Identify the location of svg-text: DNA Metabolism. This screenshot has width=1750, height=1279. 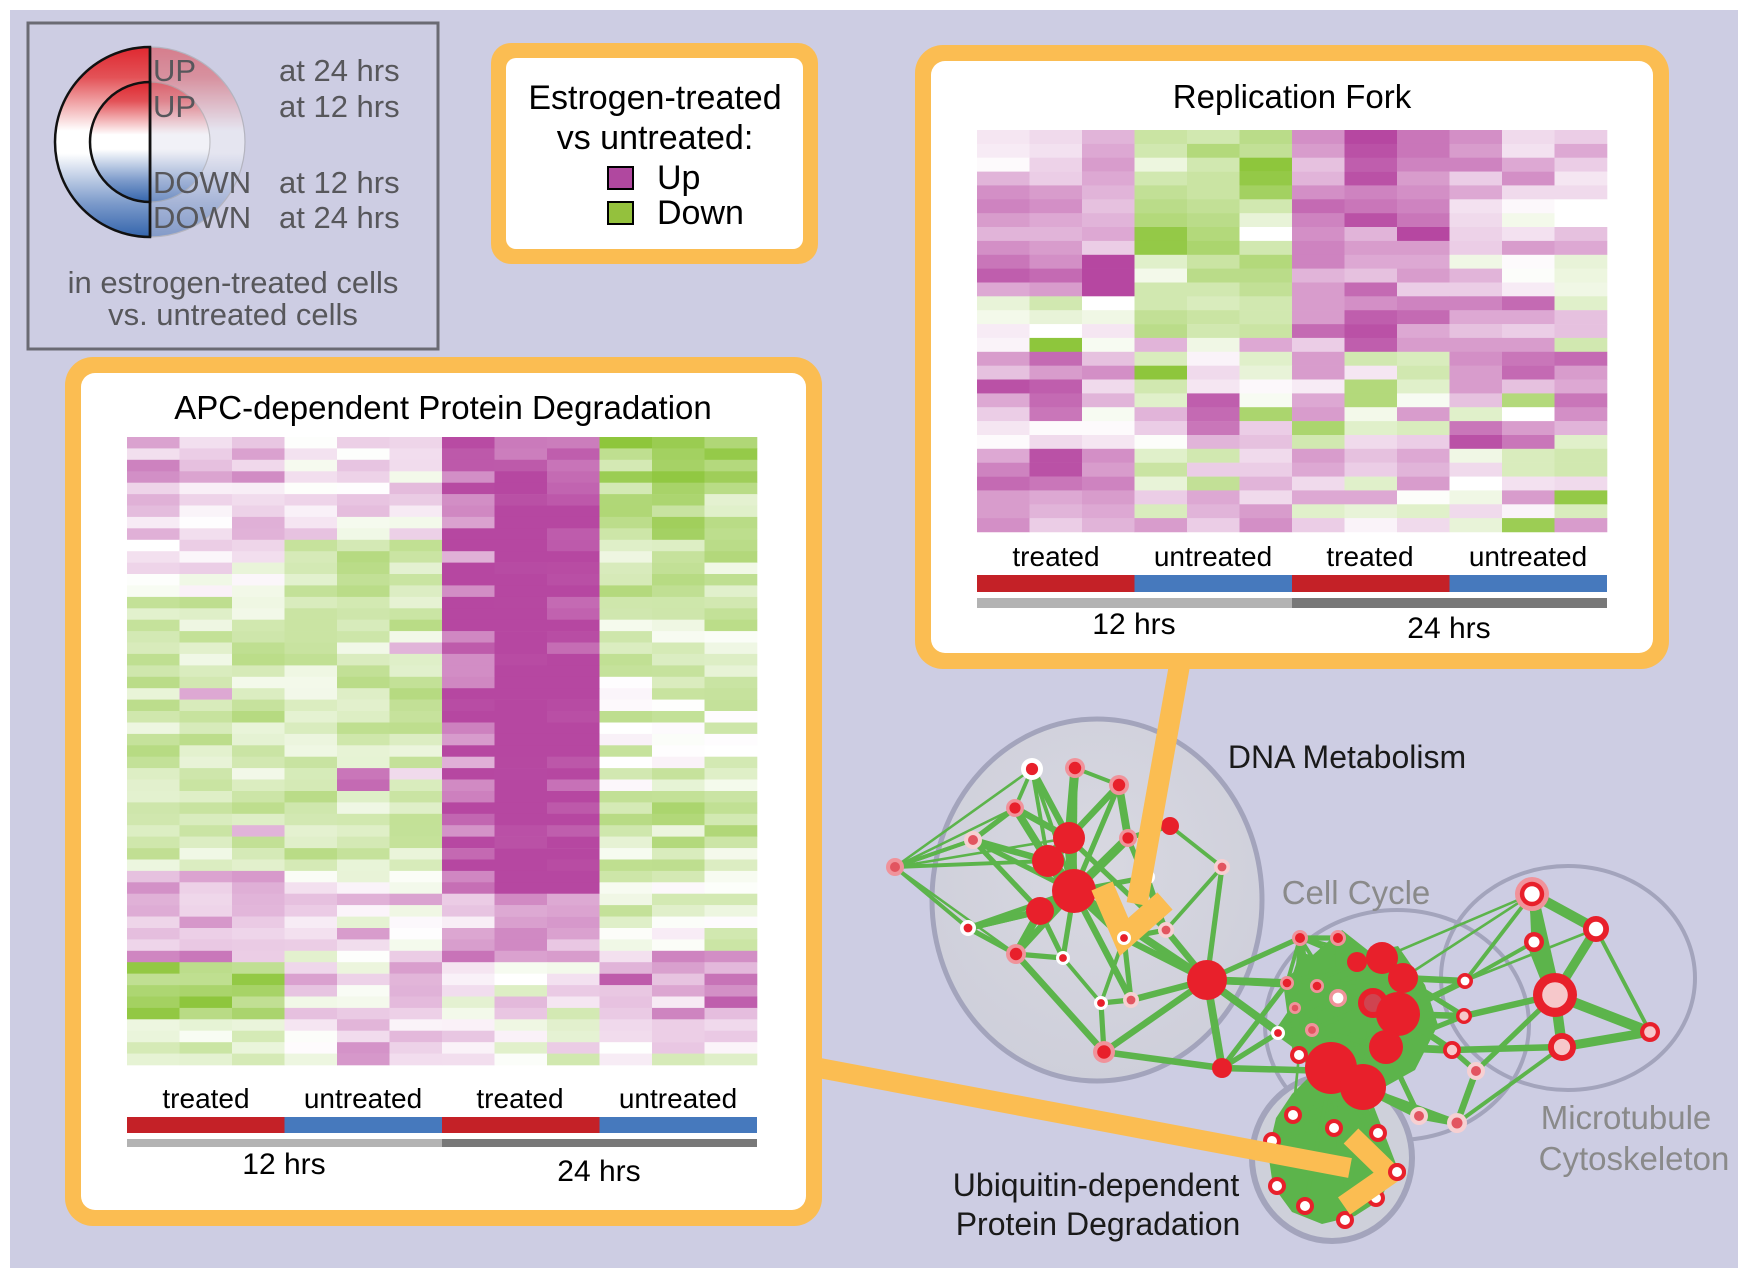
(1347, 757).